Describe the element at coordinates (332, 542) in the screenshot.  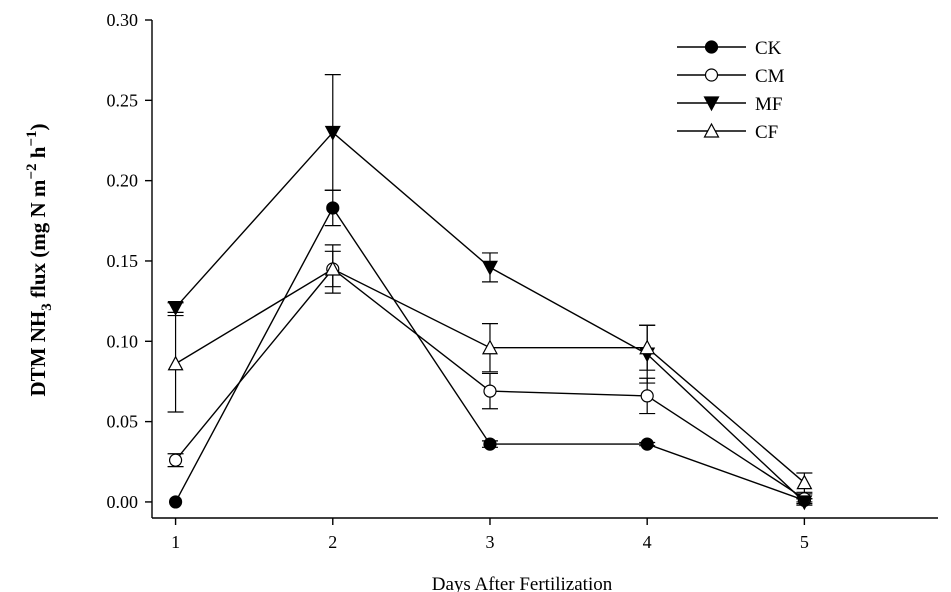
I see `x-tick-label: 2` at that location.